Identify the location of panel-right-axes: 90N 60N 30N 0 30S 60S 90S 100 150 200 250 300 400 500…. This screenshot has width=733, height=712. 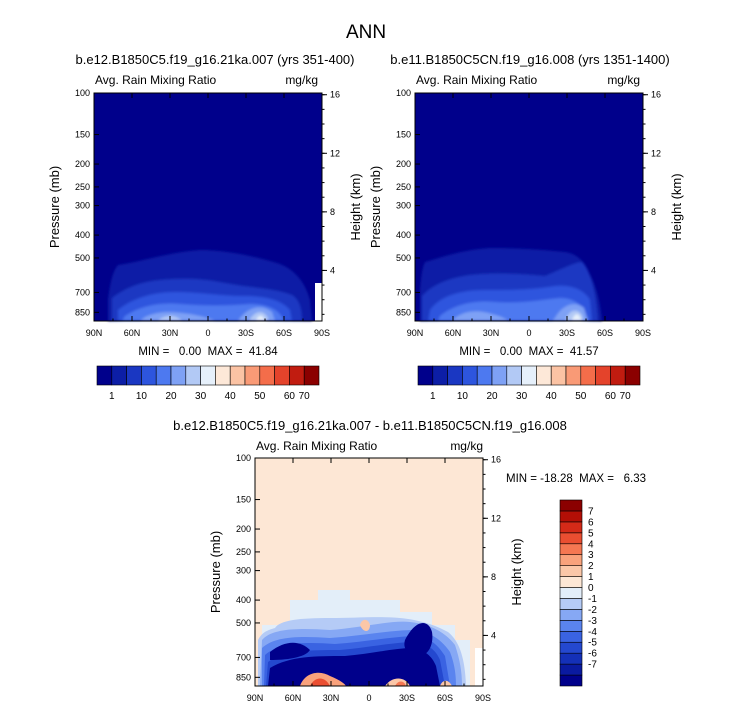
(528, 213).